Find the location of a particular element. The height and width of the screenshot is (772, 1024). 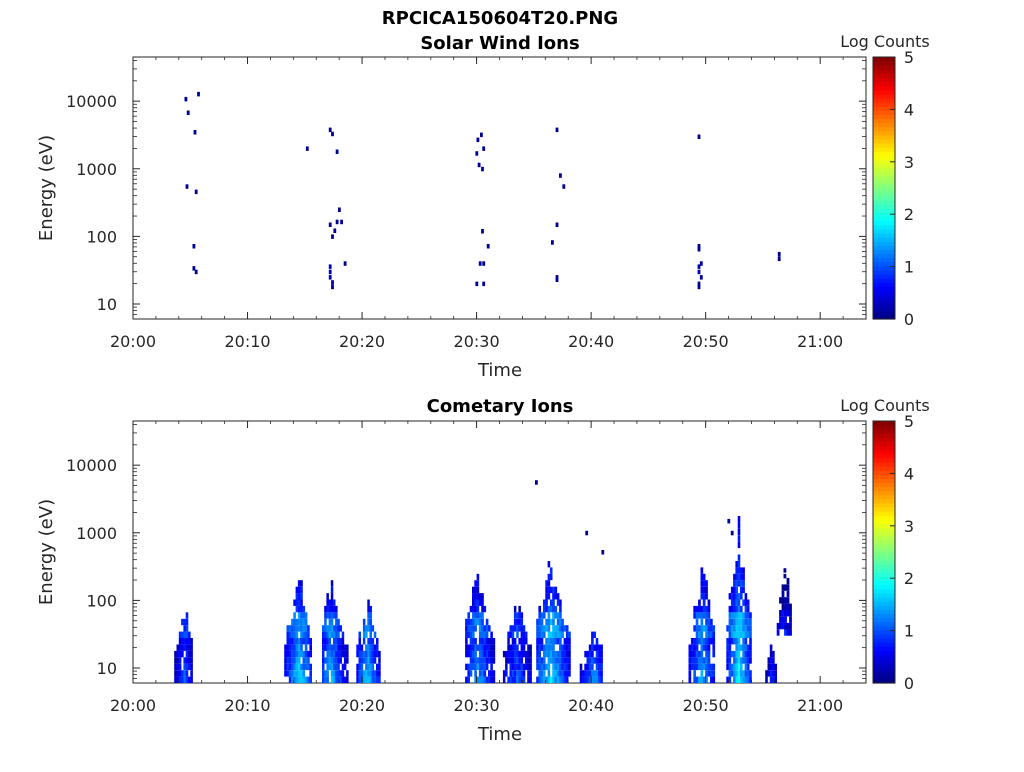

solar-wind-colorbar-tick-label: 3 is located at coordinates (909, 162).